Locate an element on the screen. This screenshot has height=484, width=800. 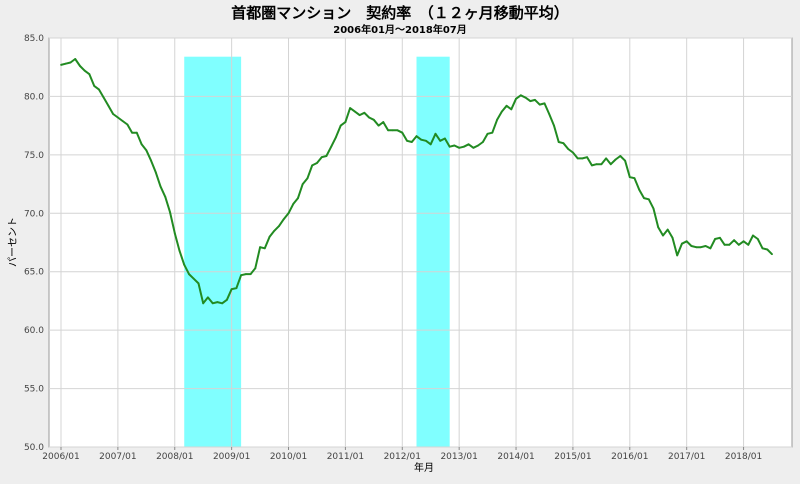
x-tick-label: 2012/01 is located at coordinates (402, 457).